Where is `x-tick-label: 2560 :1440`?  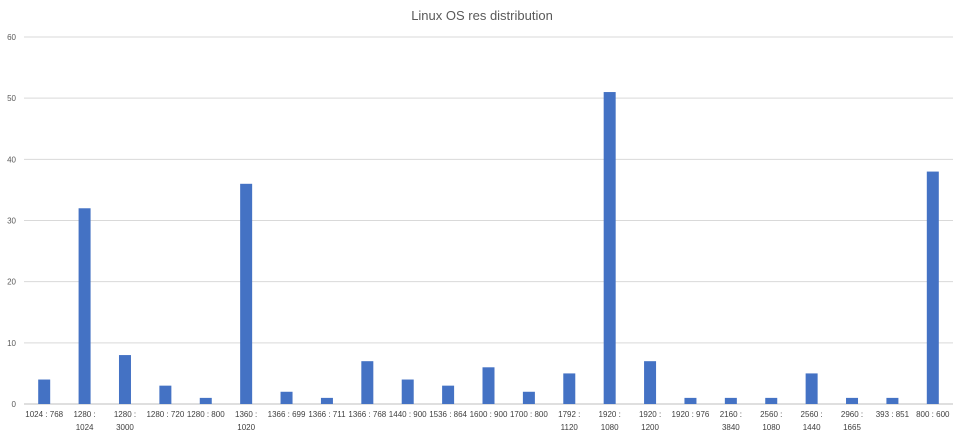 x-tick-label: 2560 :1440 is located at coordinates (812, 421).